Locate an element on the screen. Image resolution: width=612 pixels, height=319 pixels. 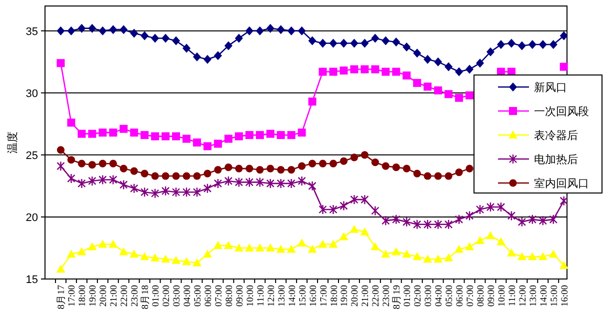
x-tick-label: 15:00 is located at coordinates (303, 295).